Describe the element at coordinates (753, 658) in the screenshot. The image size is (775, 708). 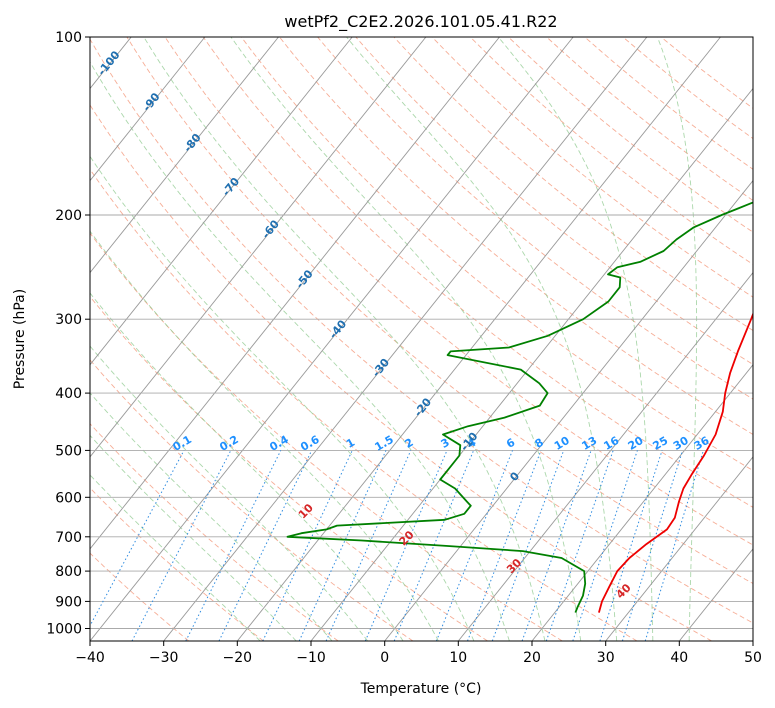
I see `x-tick-label: 50` at that location.